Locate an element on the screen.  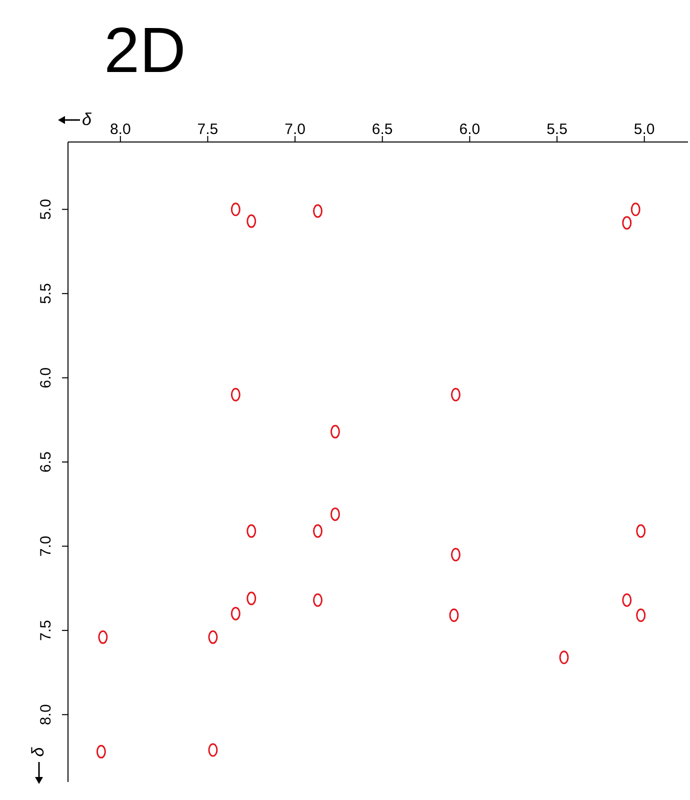
y-tick-label: 8.0 is located at coordinates (46, 715).